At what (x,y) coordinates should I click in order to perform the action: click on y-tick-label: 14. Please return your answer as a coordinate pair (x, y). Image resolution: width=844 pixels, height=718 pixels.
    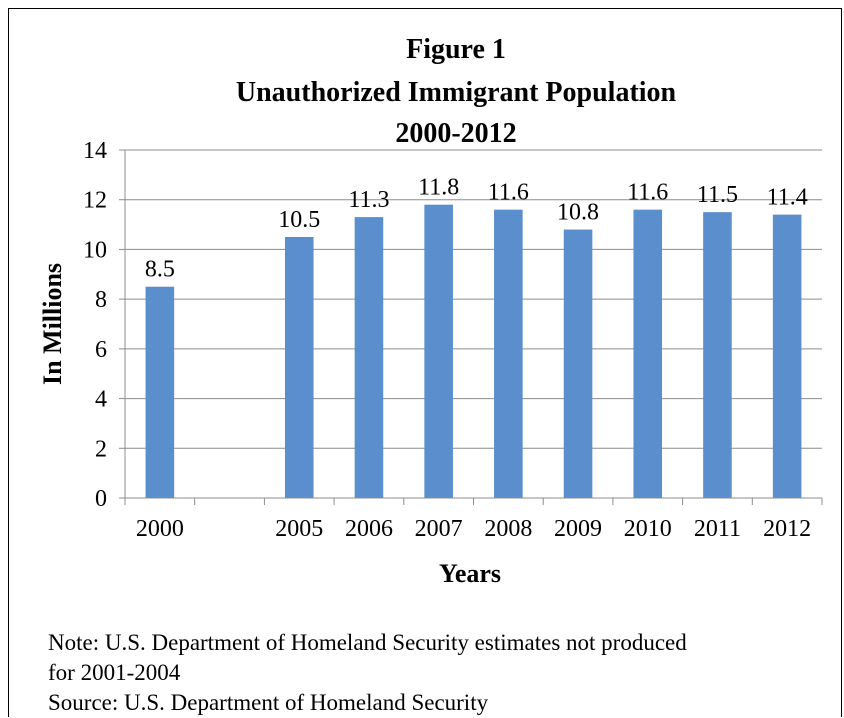
    Looking at the image, I should click on (95, 151).